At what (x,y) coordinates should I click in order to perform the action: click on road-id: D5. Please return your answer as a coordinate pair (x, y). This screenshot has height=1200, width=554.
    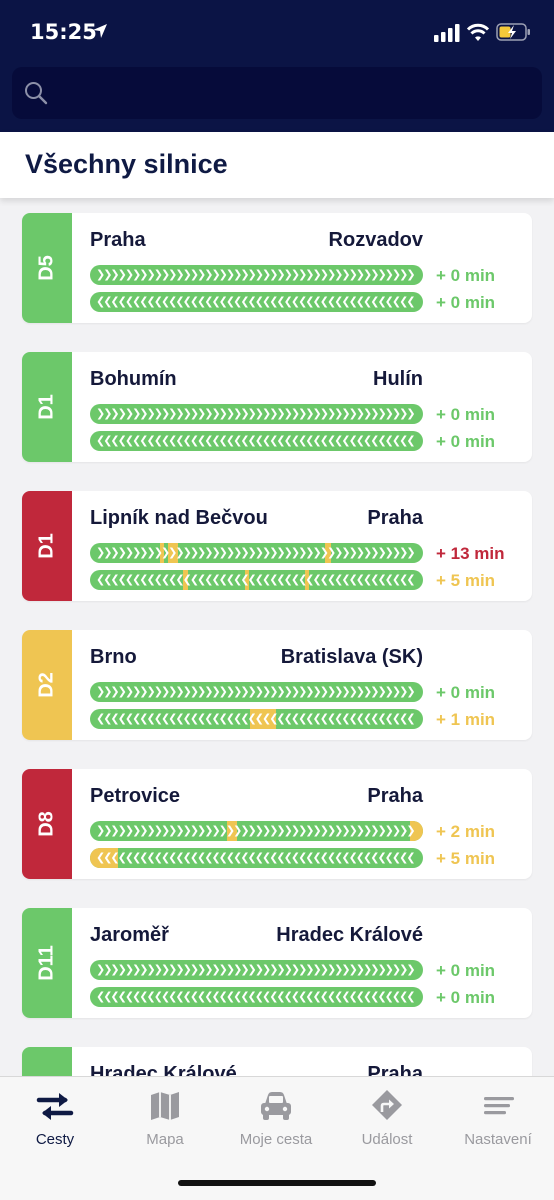
    Looking at the image, I should click on (46, 268).